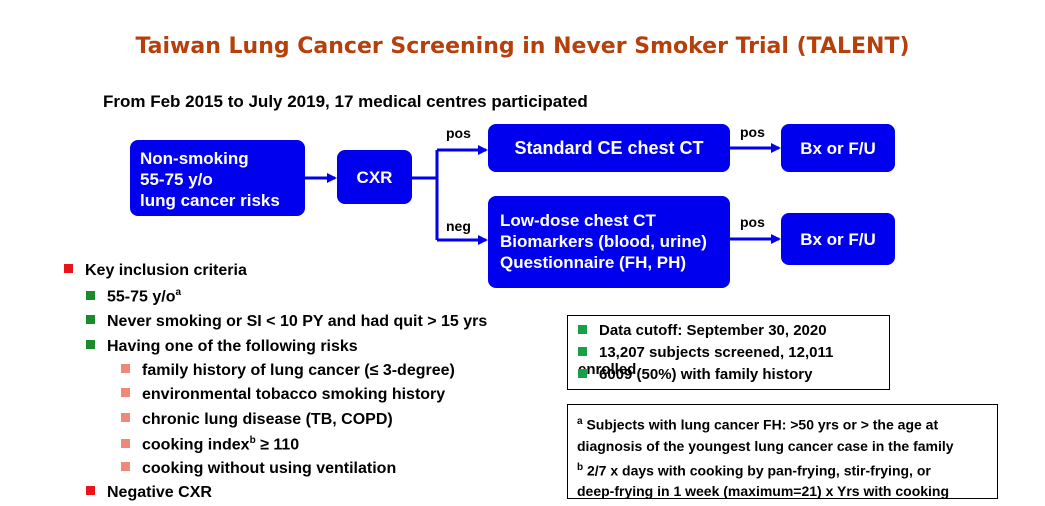 The width and height of the screenshot is (1045, 506). What do you see at coordinates (374, 177) in the screenshot?
I see `box-cxr: CXR` at bounding box center [374, 177].